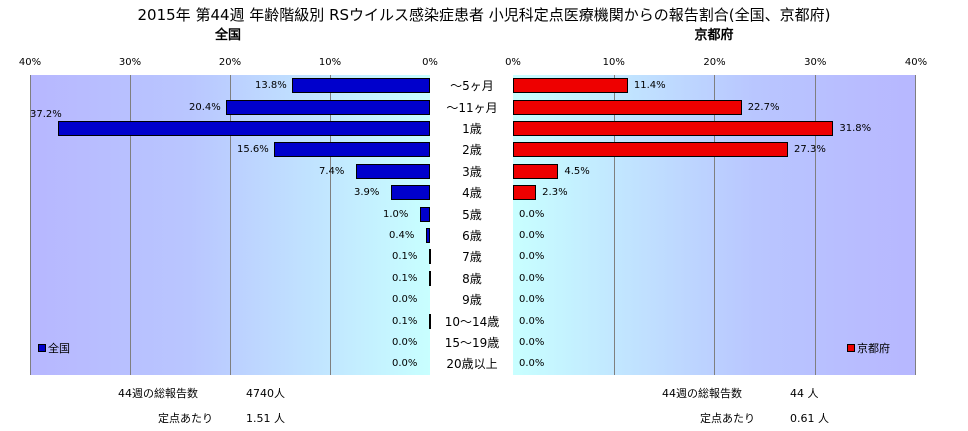  I want to click on category-label: 1歳, so click(472, 129).